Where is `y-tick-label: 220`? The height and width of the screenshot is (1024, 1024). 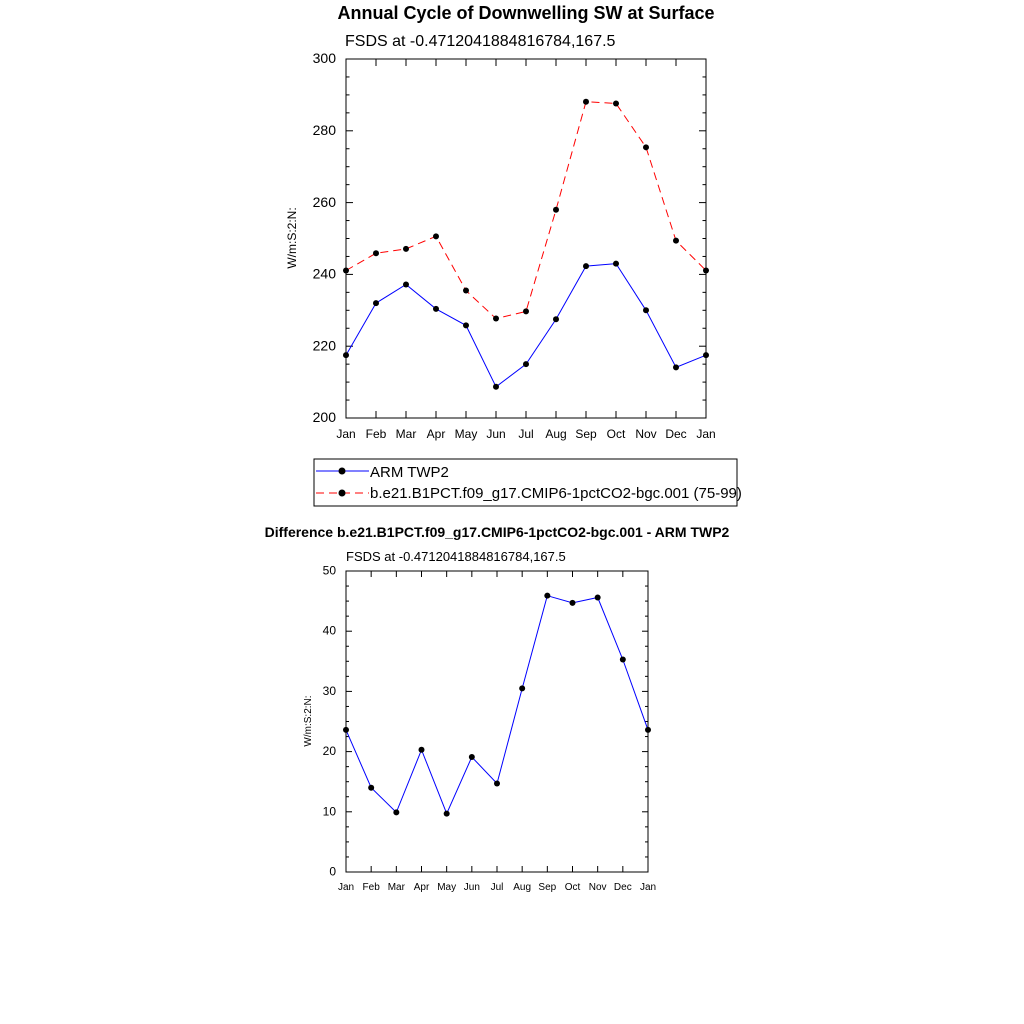
y-tick-label: 220 is located at coordinates (325, 345).